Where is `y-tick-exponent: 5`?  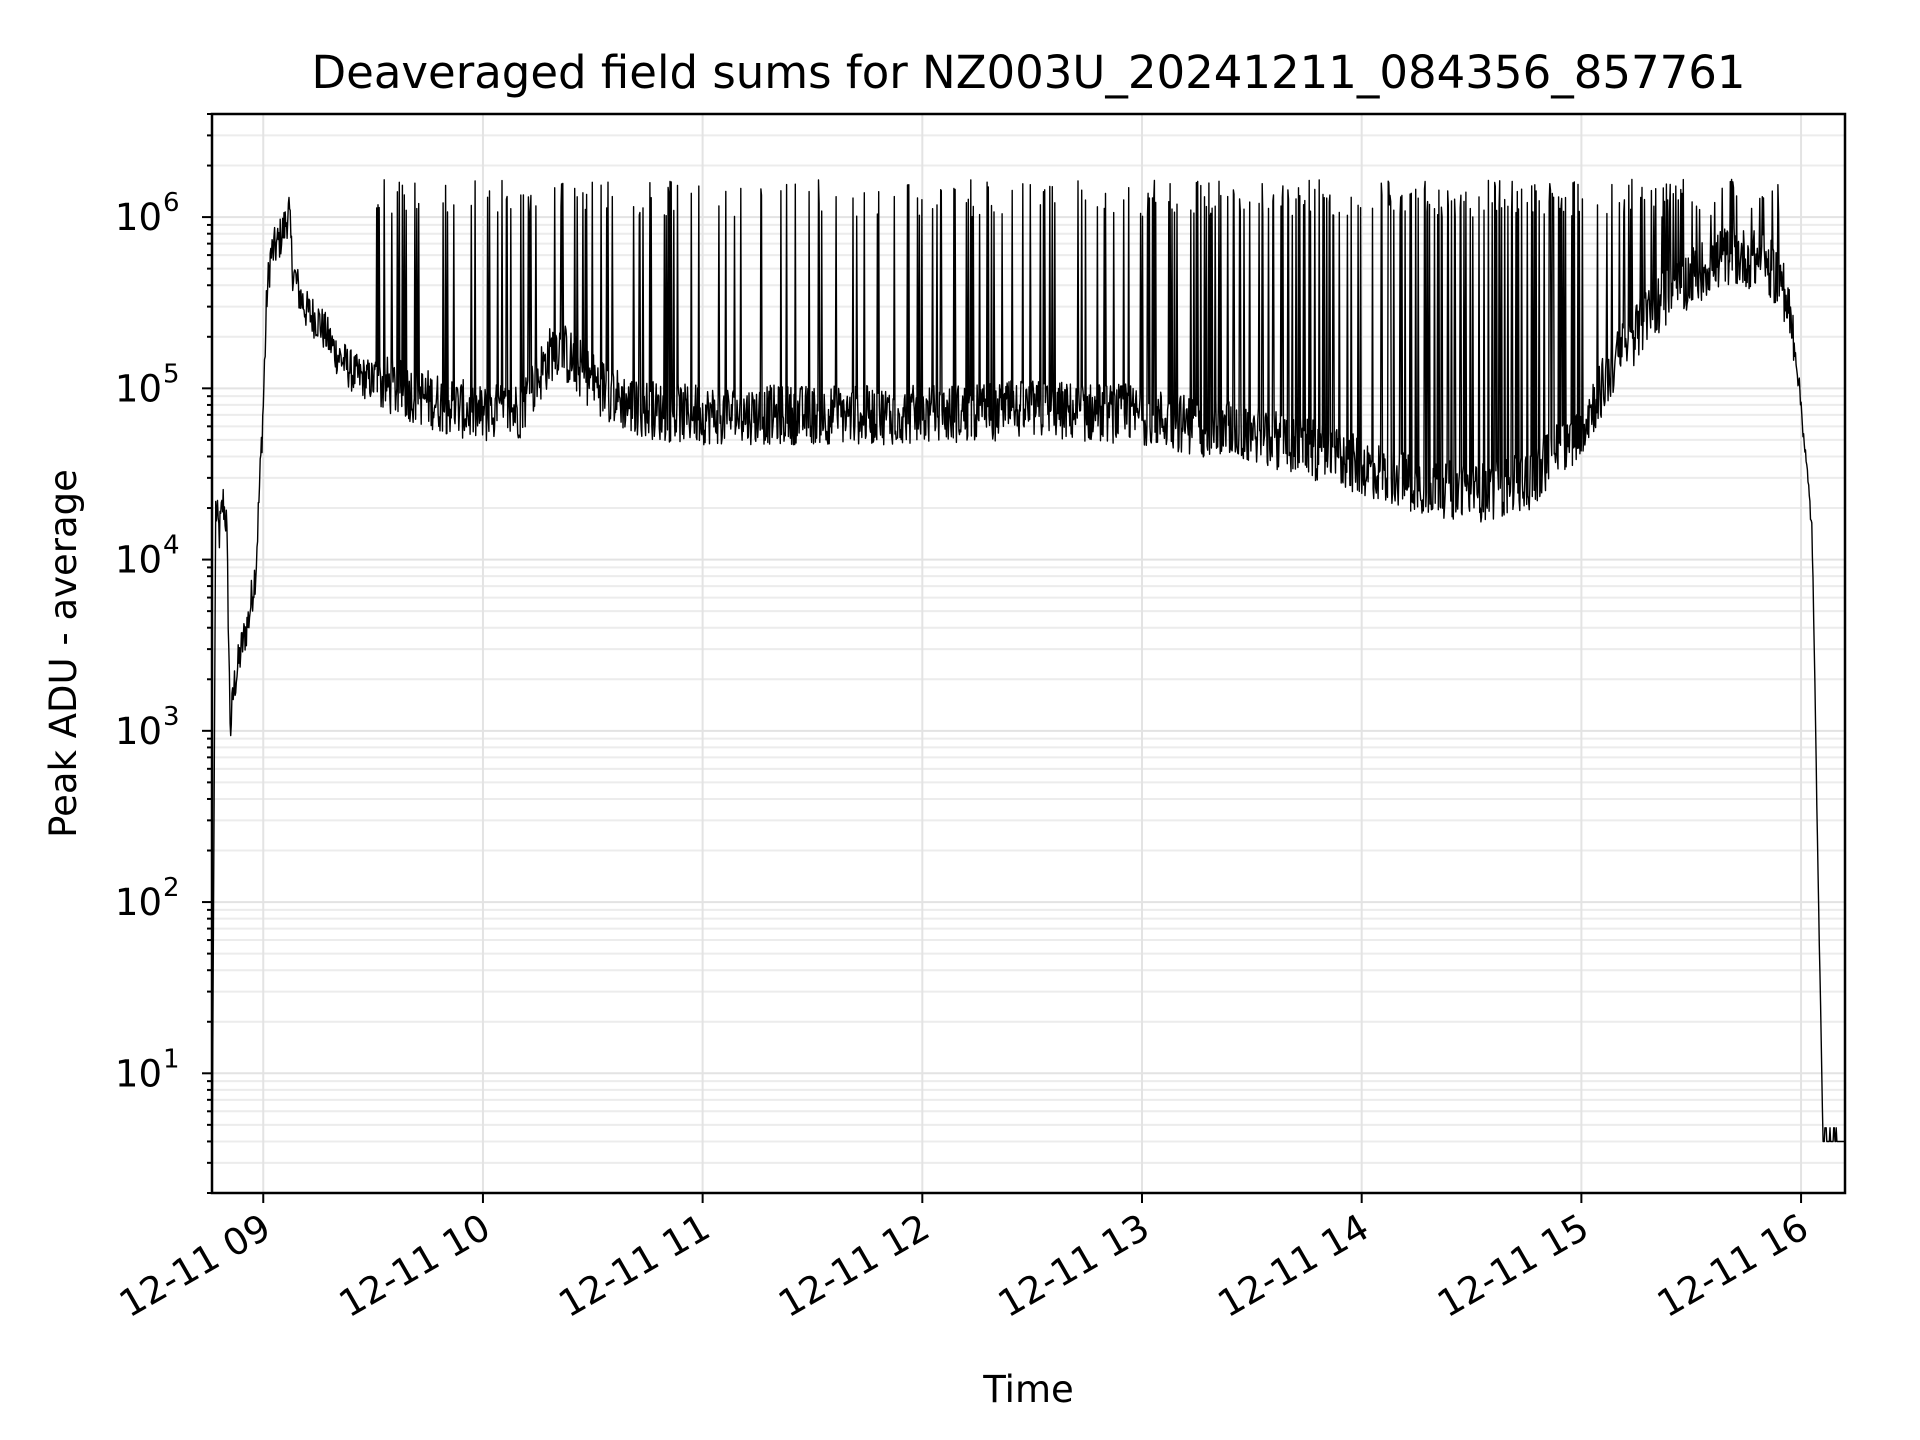 y-tick-exponent: 5 is located at coordinates (171, 374).